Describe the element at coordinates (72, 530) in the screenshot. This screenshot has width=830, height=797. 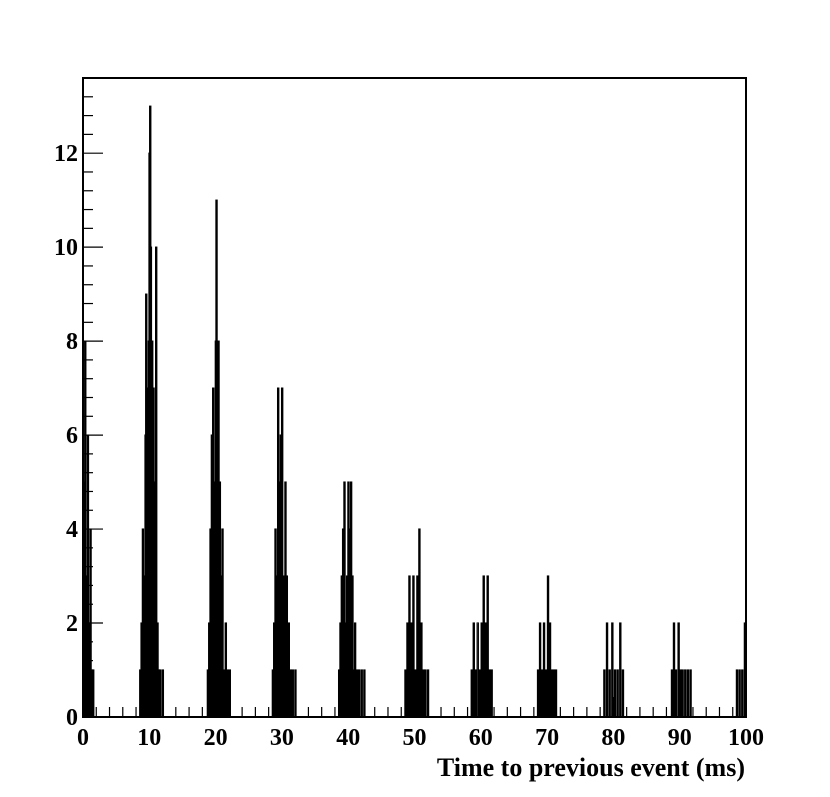
I see `y-tick-label: 4` at that location.